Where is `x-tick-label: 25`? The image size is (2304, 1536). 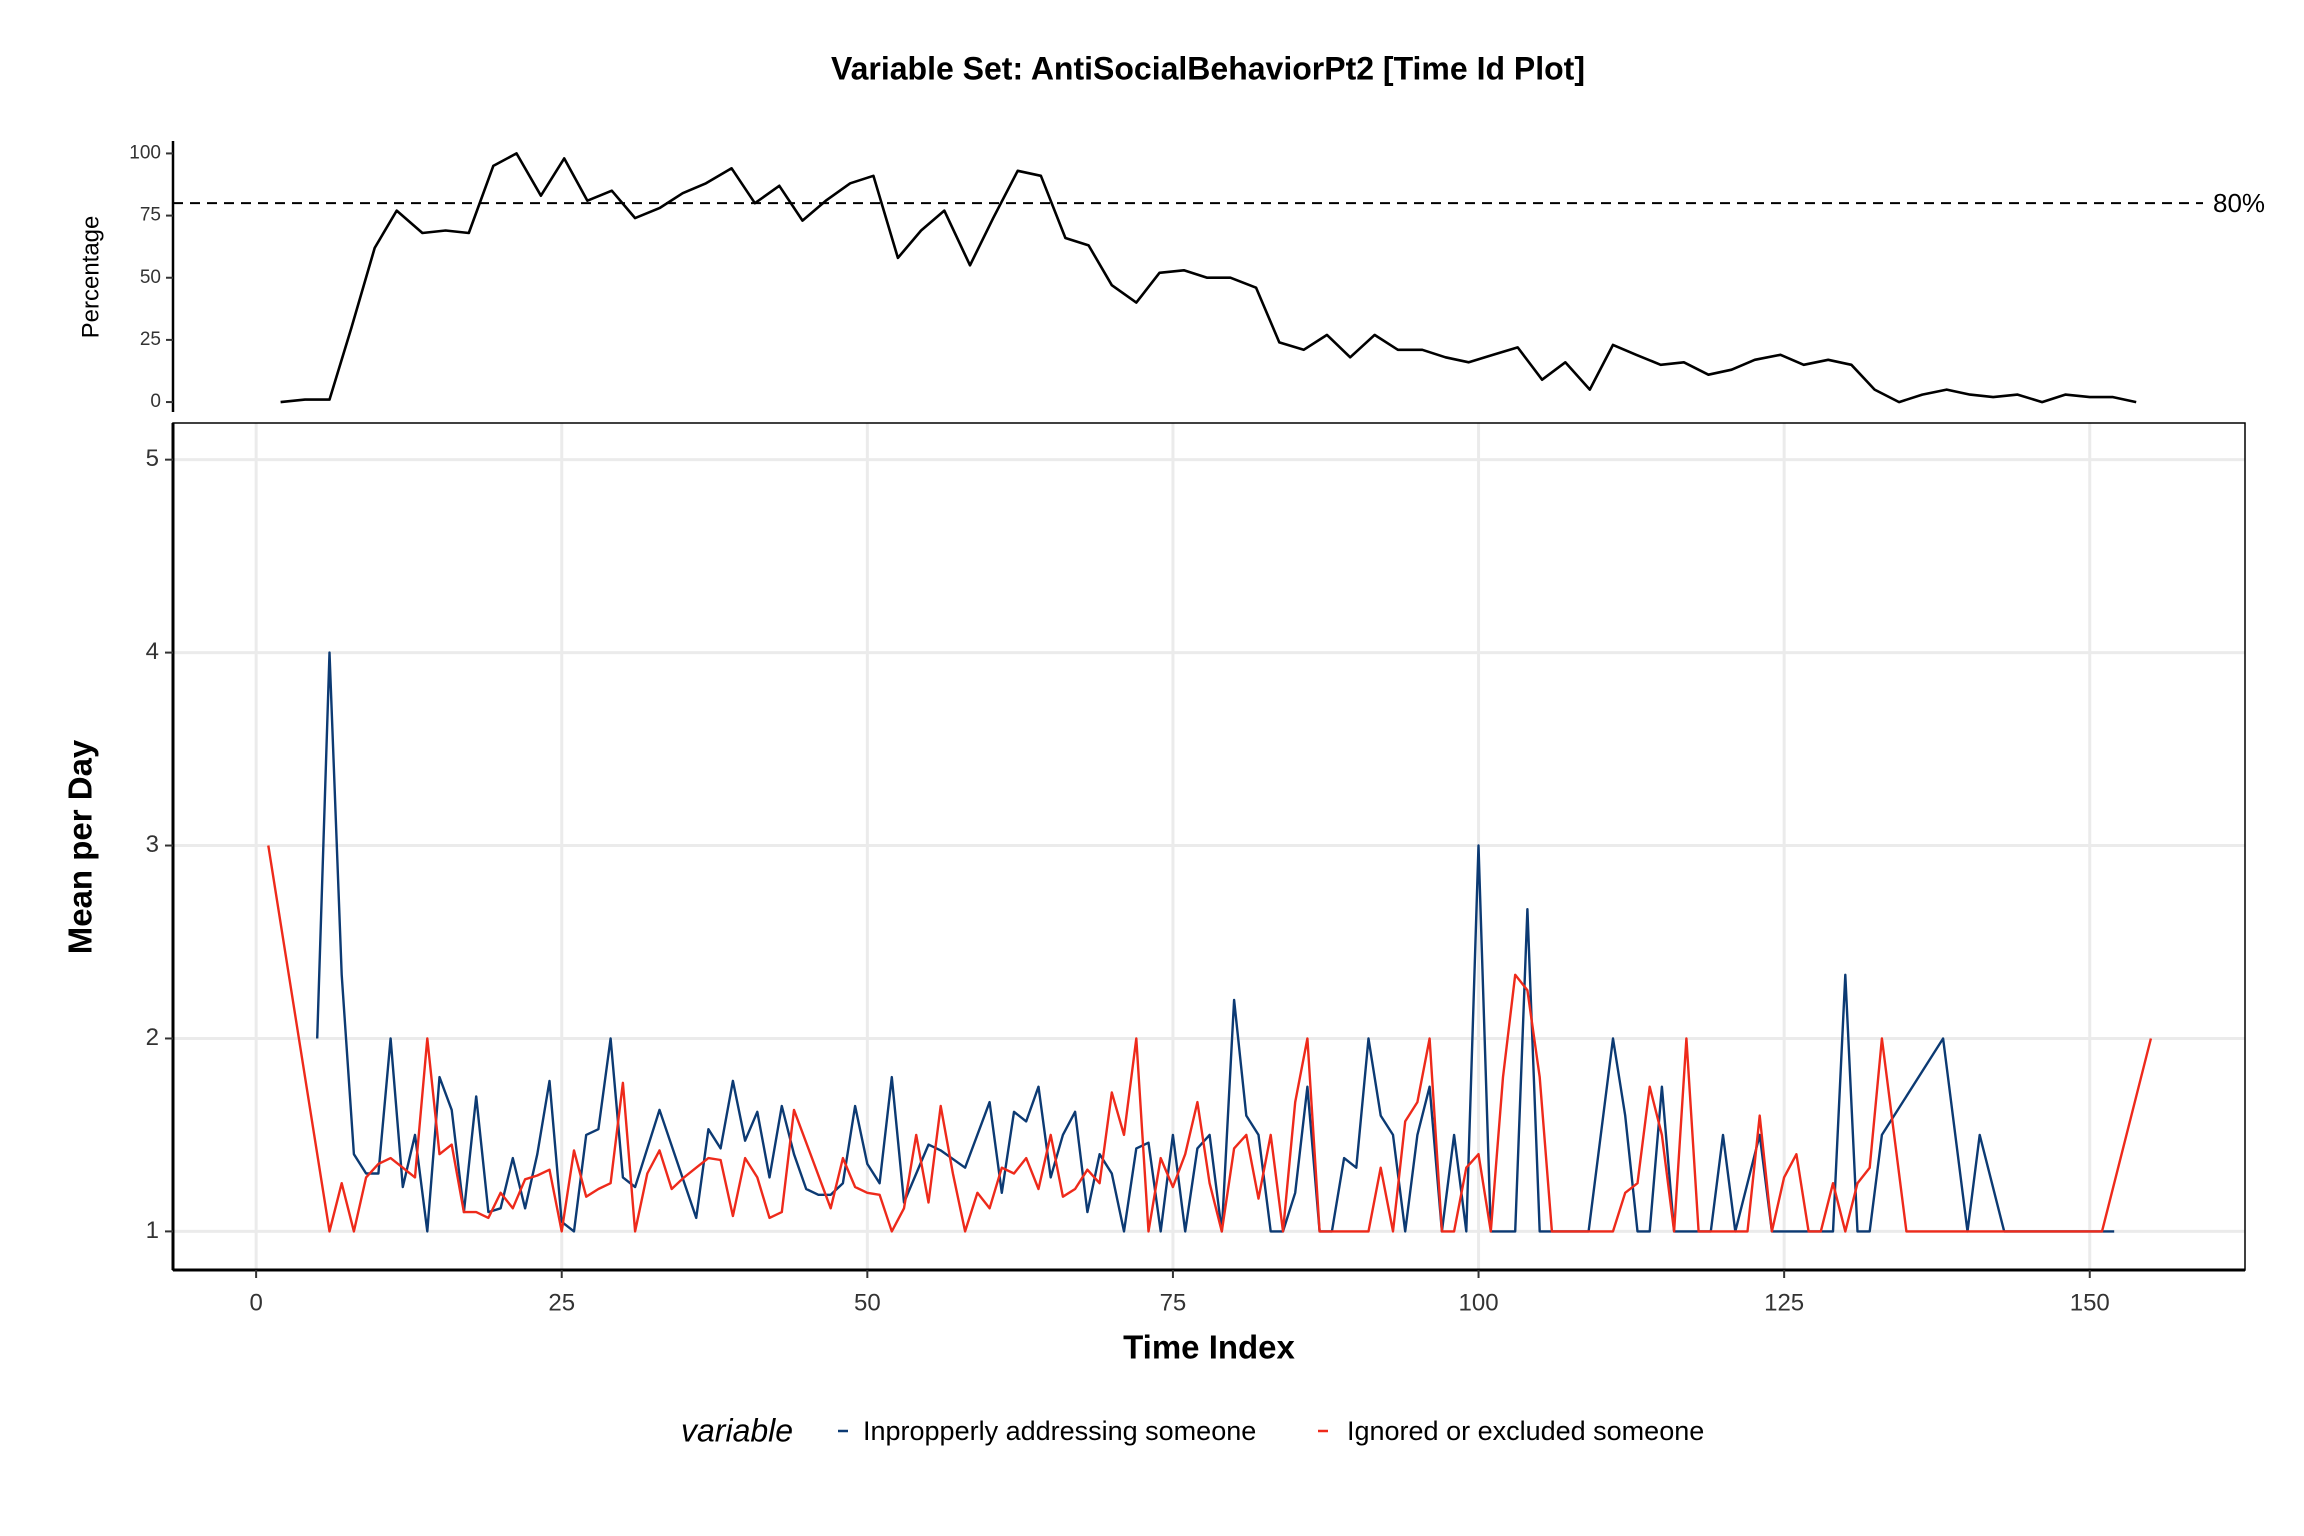
x-tick-label: 25 is located at coordinates (561, 1302).